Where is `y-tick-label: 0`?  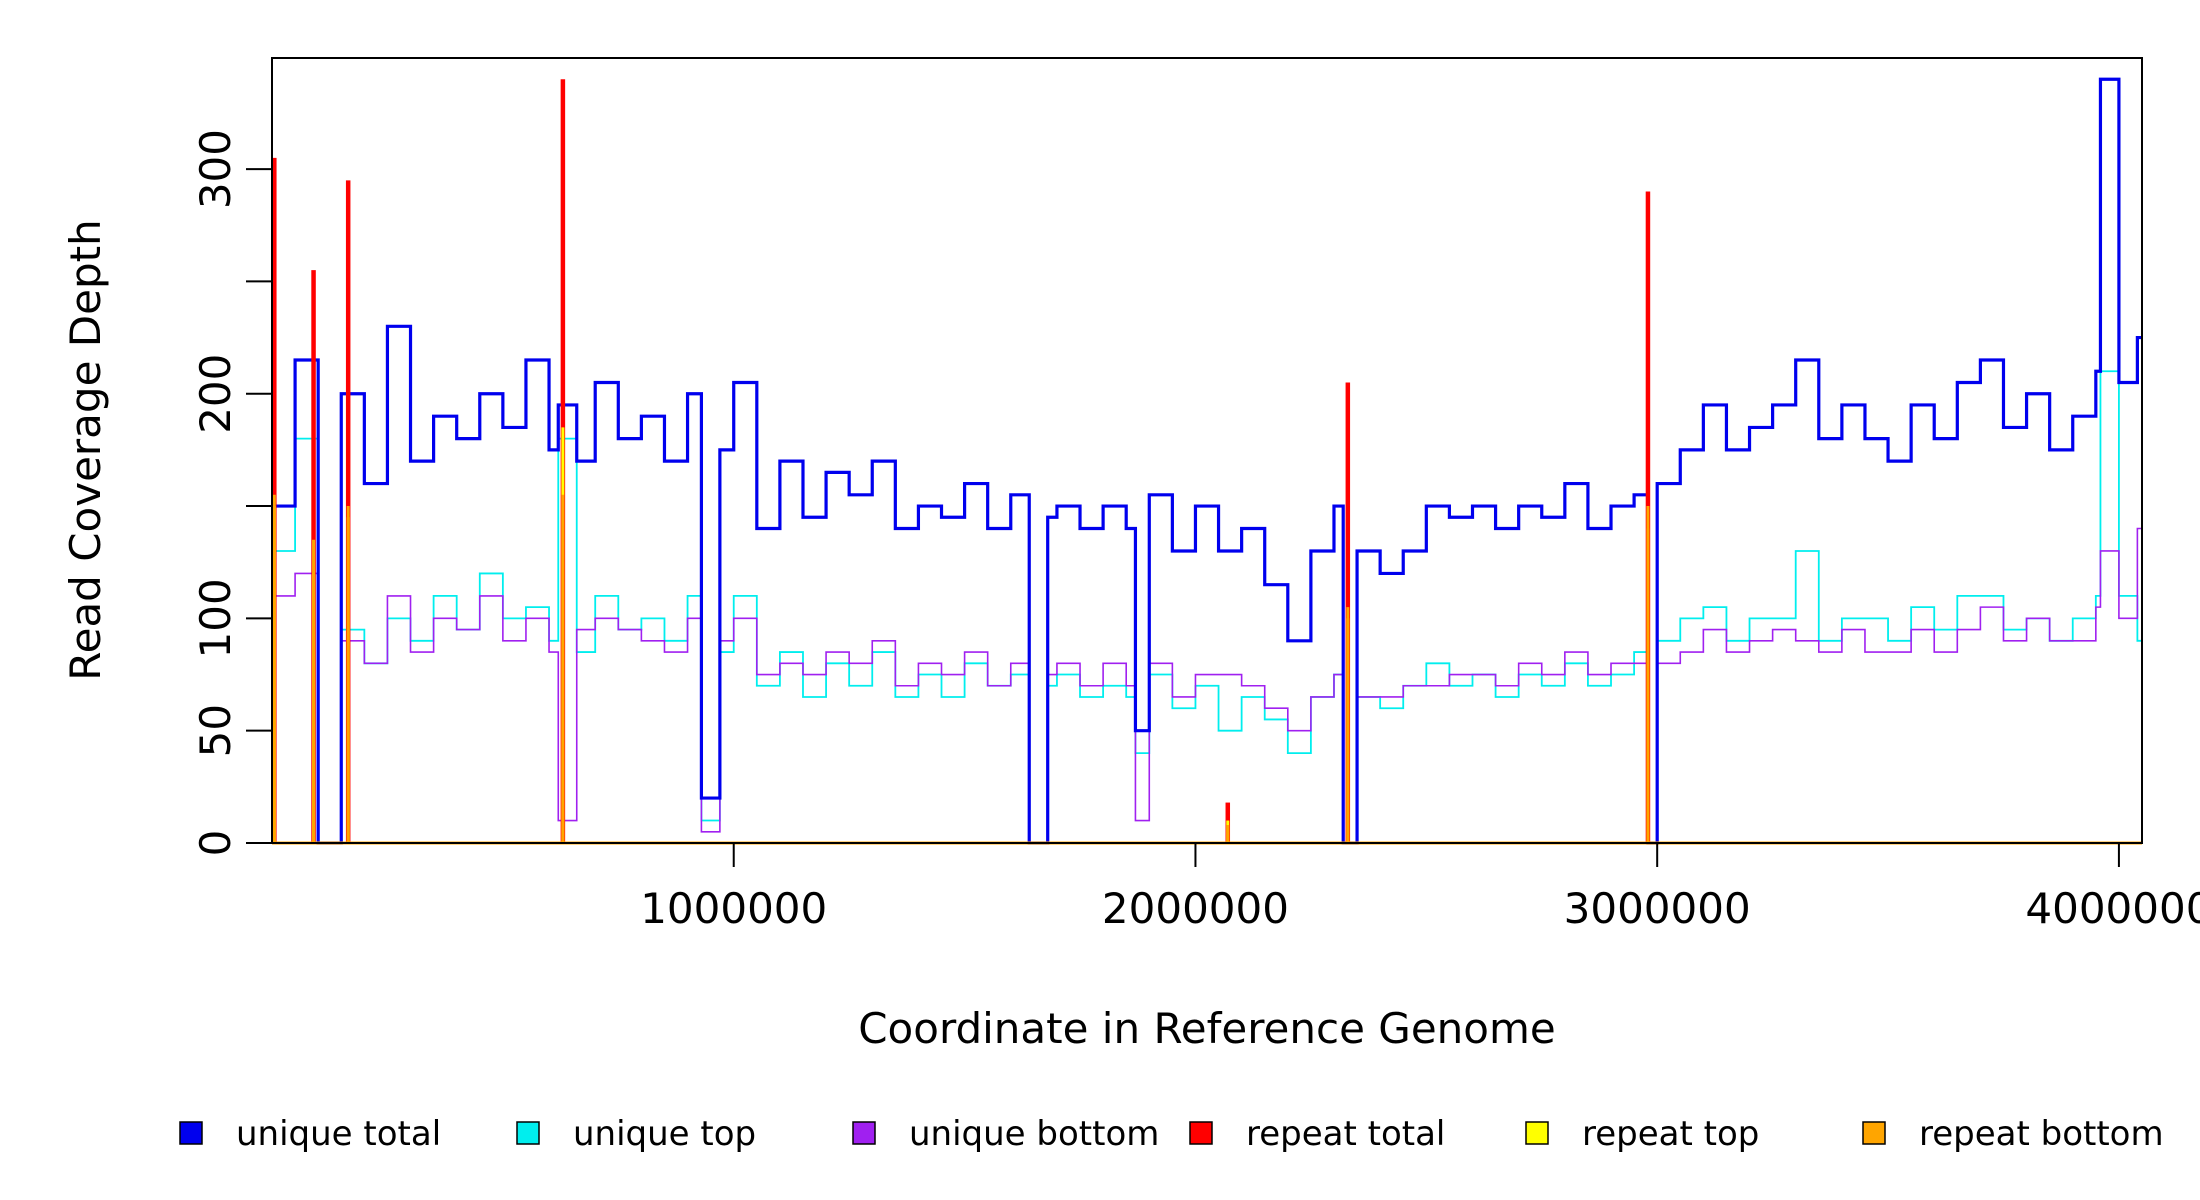 y-tick-label: 0 is located at coordinates (215, 843).